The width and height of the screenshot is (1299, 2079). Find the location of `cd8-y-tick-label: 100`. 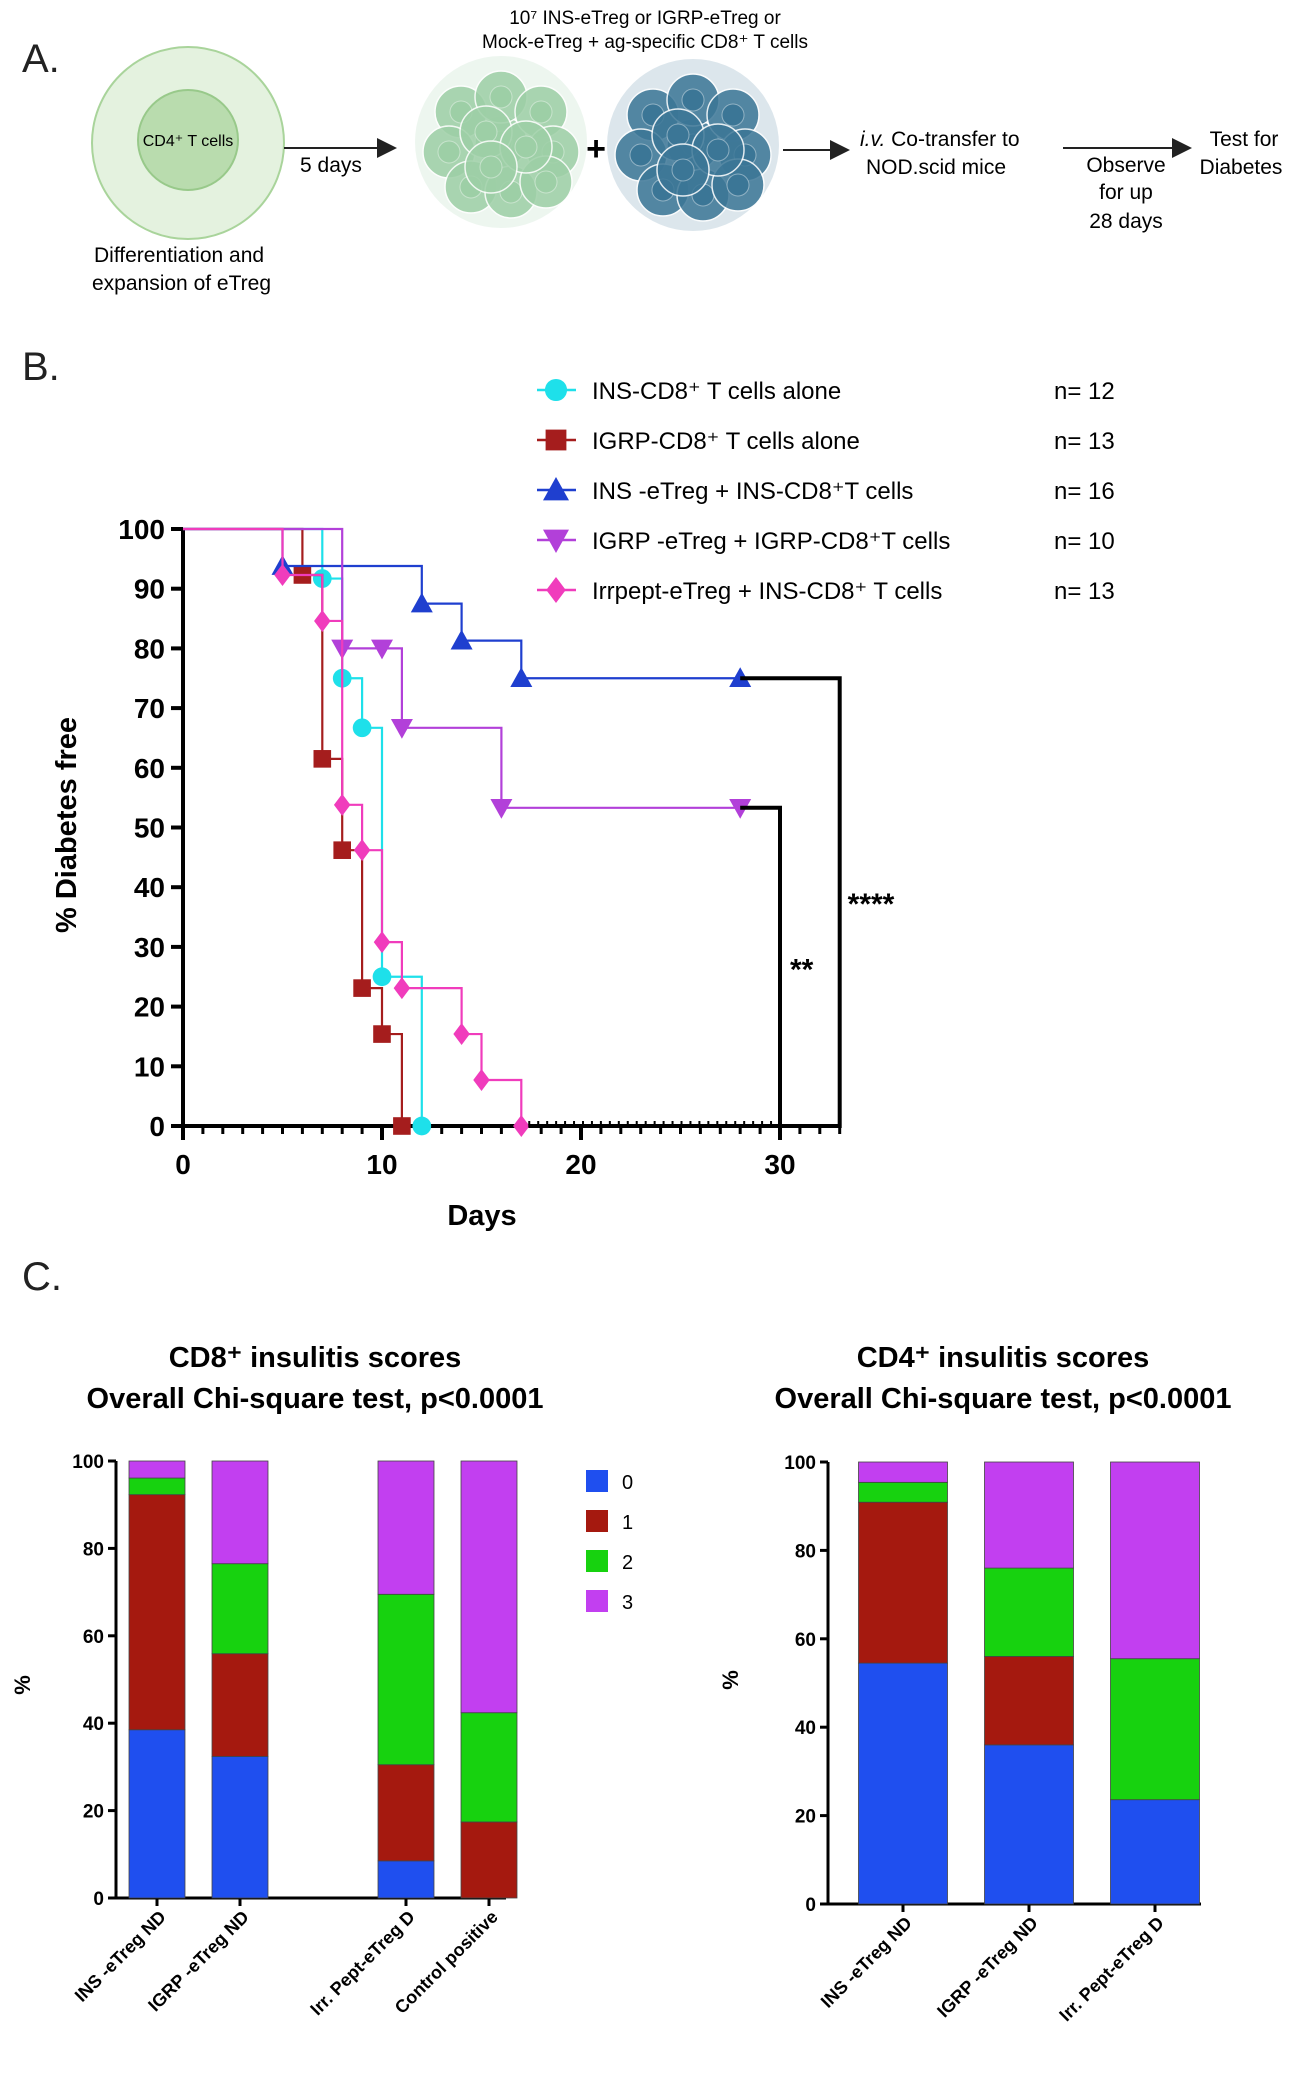

cd8-y-tick-label: 100 is located at coordinates (88, 1462).